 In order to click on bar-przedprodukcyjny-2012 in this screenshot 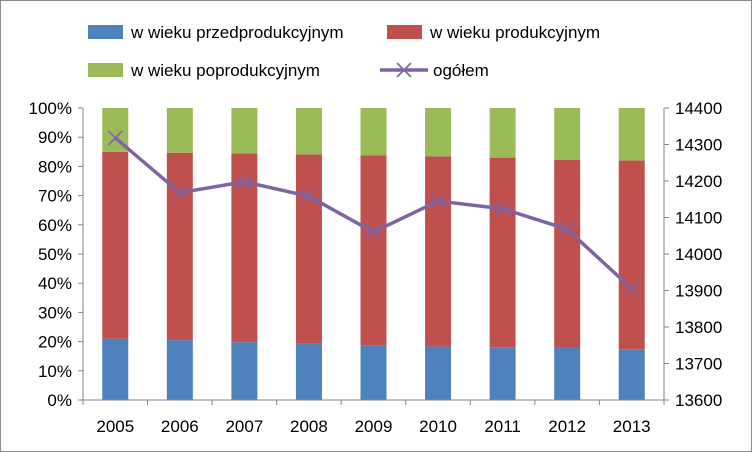, I will do `click(567, 373)`.